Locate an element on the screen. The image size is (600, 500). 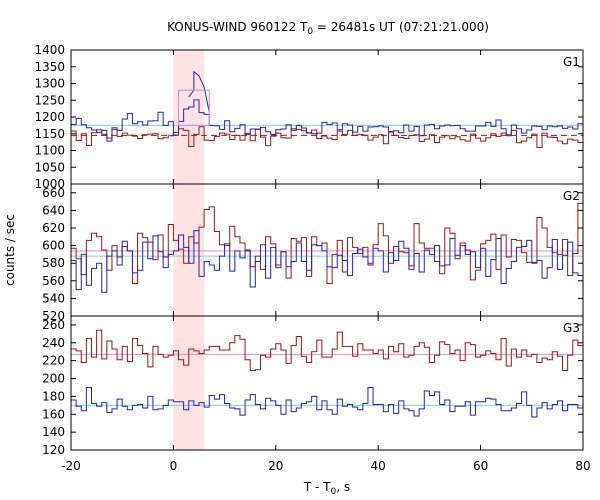
panel-g1-y-tick-label: 1250 is located at coordinates (49, 100).